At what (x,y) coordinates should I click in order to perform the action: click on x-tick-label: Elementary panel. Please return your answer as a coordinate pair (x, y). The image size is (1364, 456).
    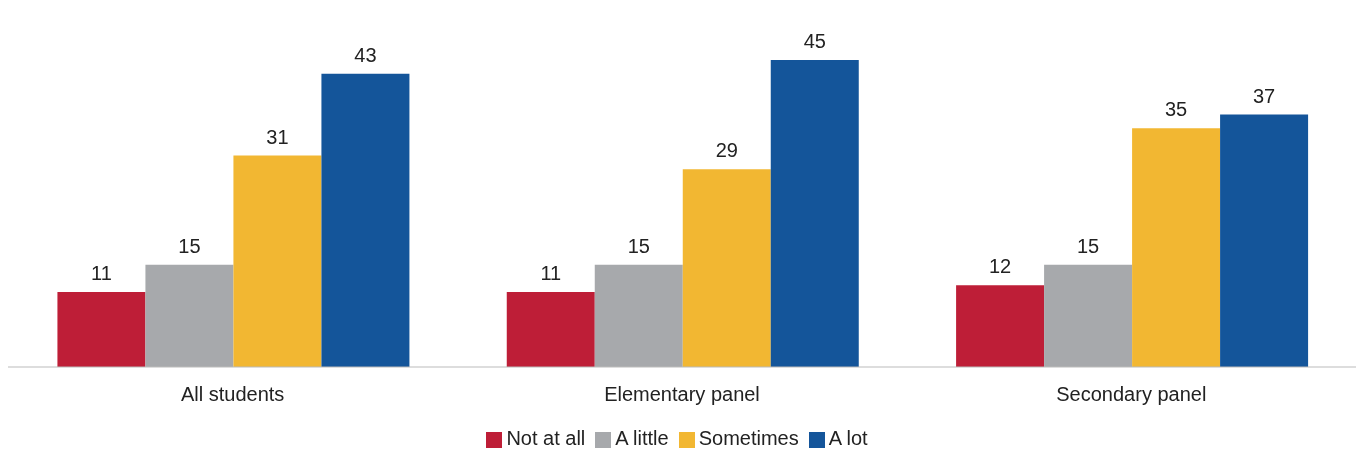
    Looking at the image, I should click on (682, 394).